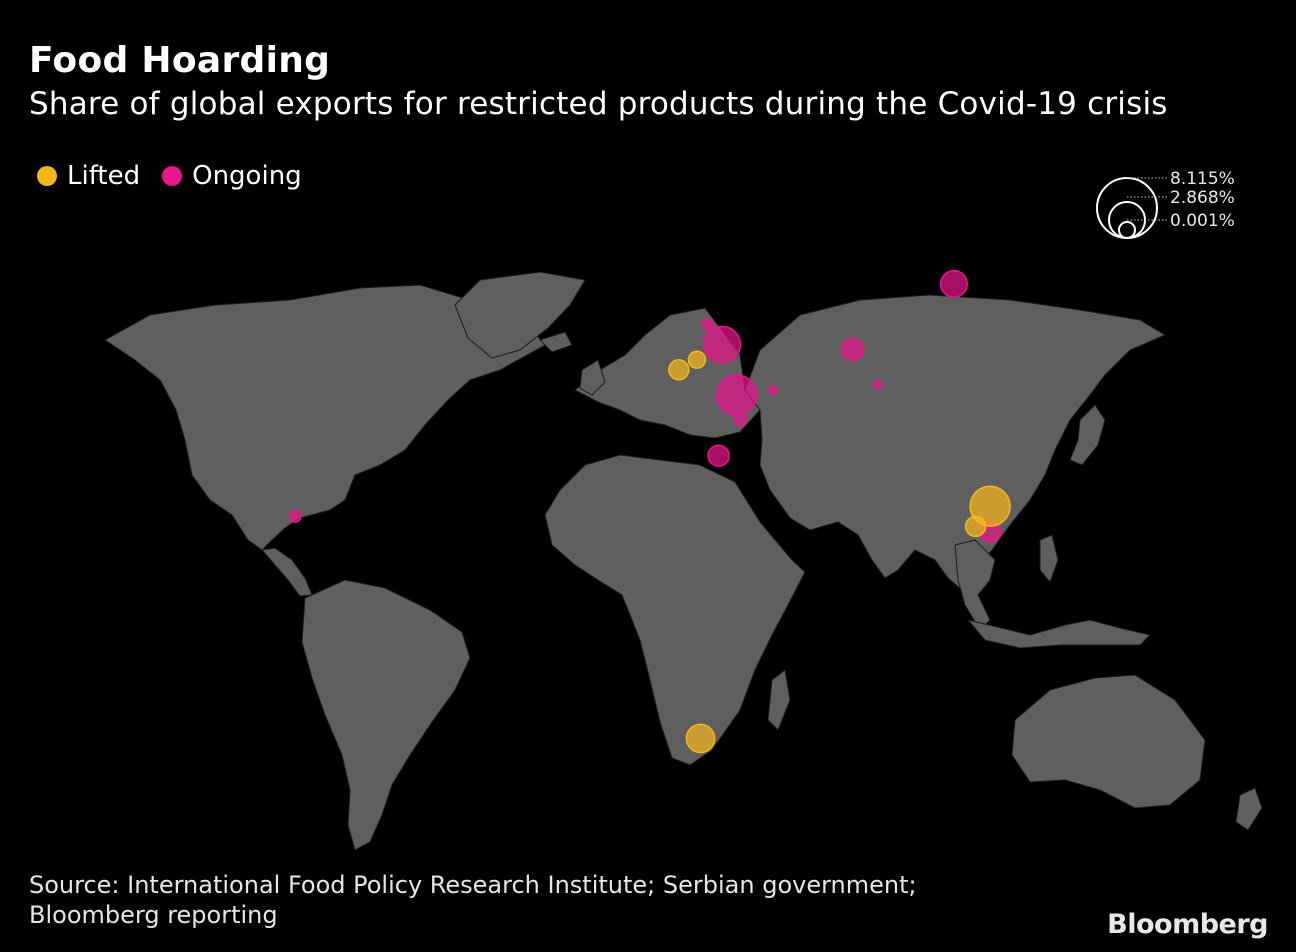 The height and width of the screenshot is (952, 1296). I want to click on central-america-landmass, so click(287, 572).